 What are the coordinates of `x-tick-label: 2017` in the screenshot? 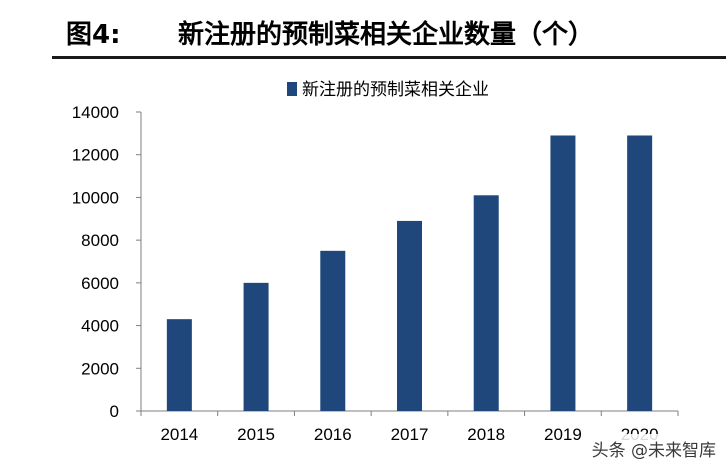 It's located at (410, 434).